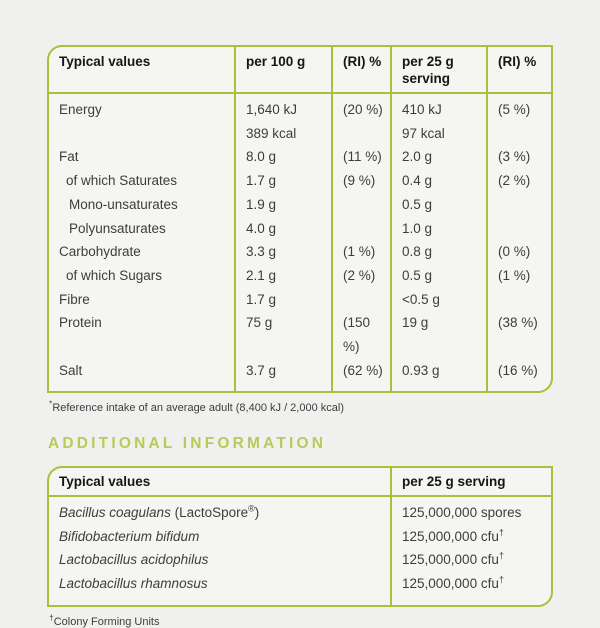  What do you see at coordinates (361, 70) in the screenshot?
I see `col-header-ri-100g: (RI) %` at bounding box center [361, 70].